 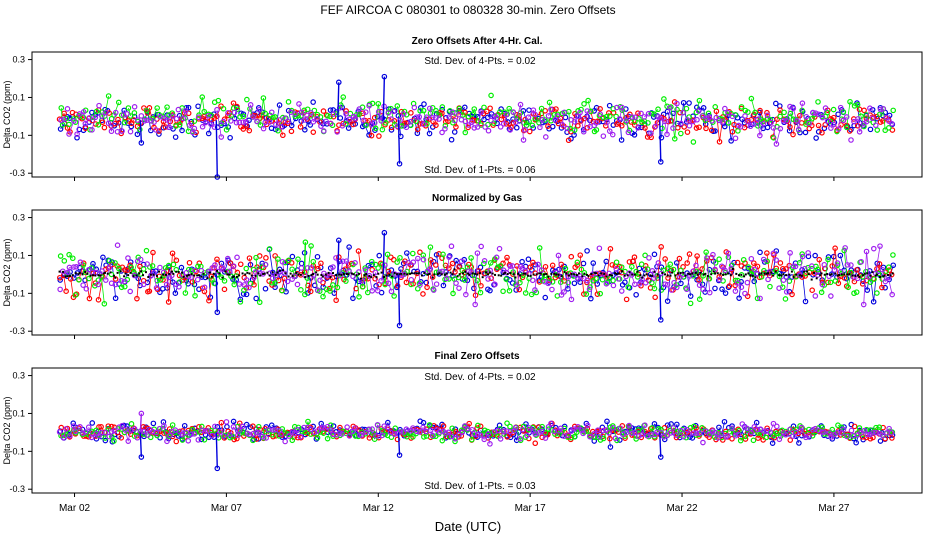 I want to click on y-tick-label: 0.3, so click(x=18, y=218).